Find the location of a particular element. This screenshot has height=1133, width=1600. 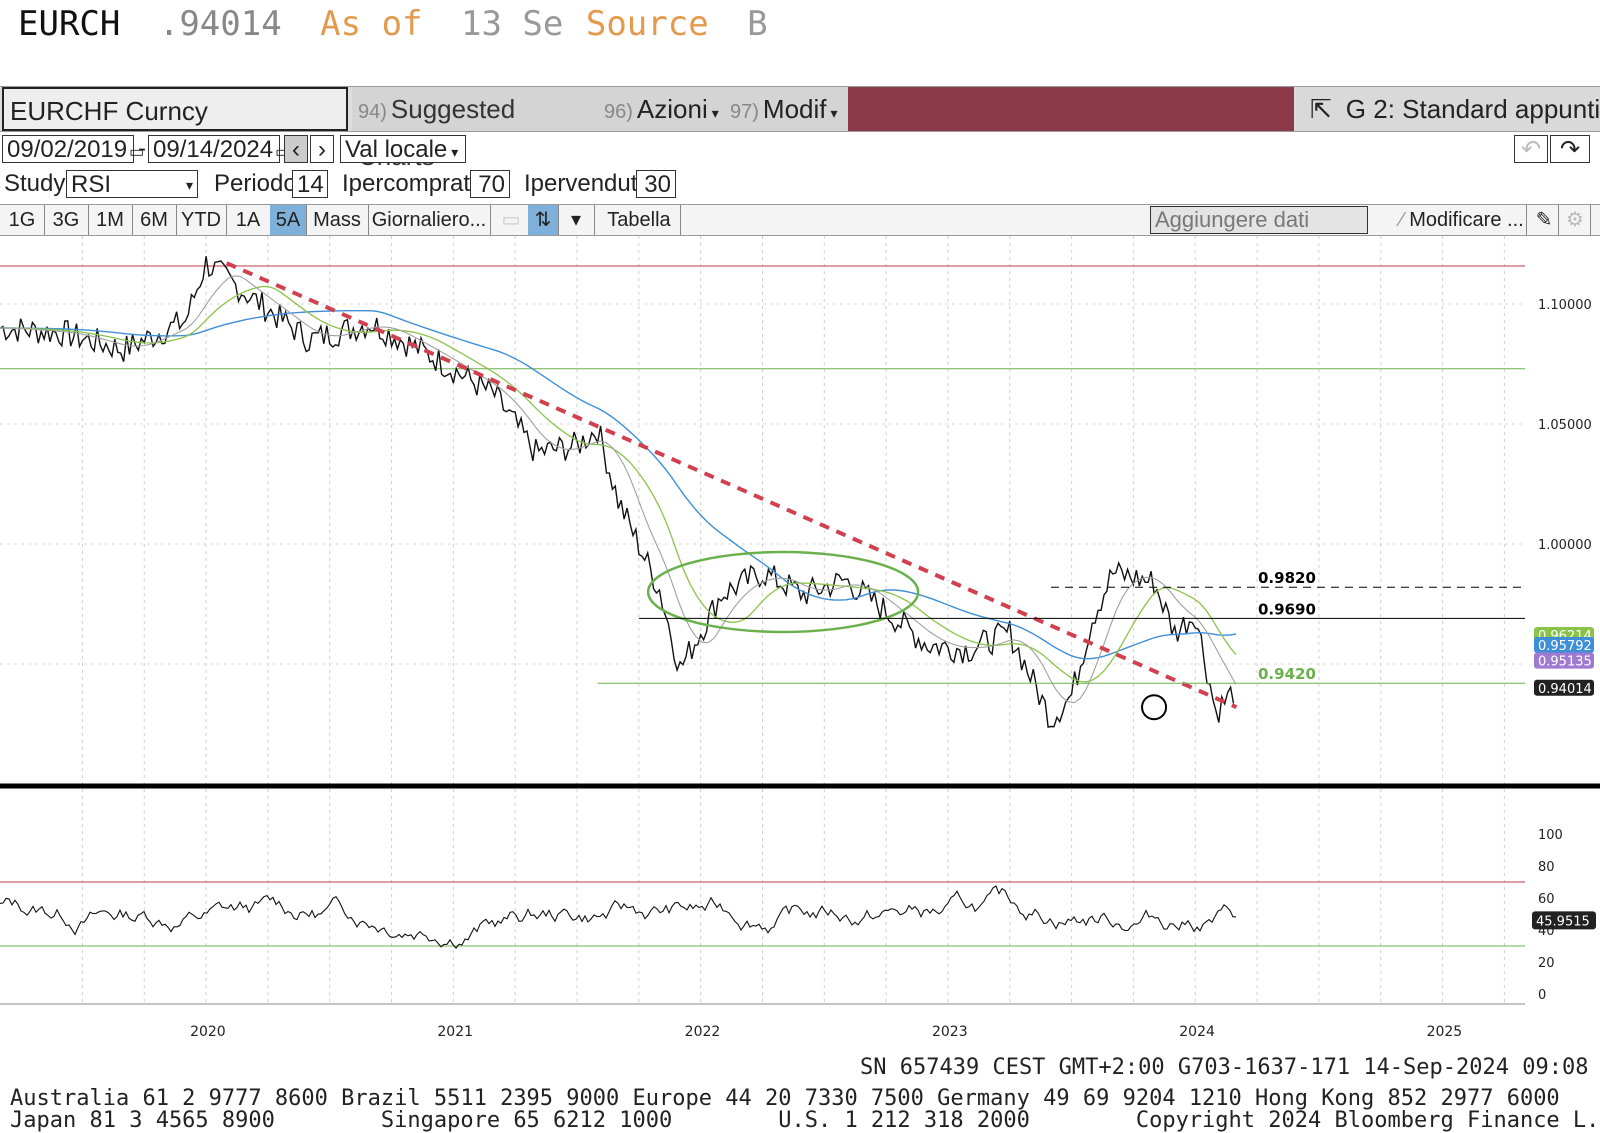

group-label: G 2: Standard appunti is located at coordinates (1472, 109).